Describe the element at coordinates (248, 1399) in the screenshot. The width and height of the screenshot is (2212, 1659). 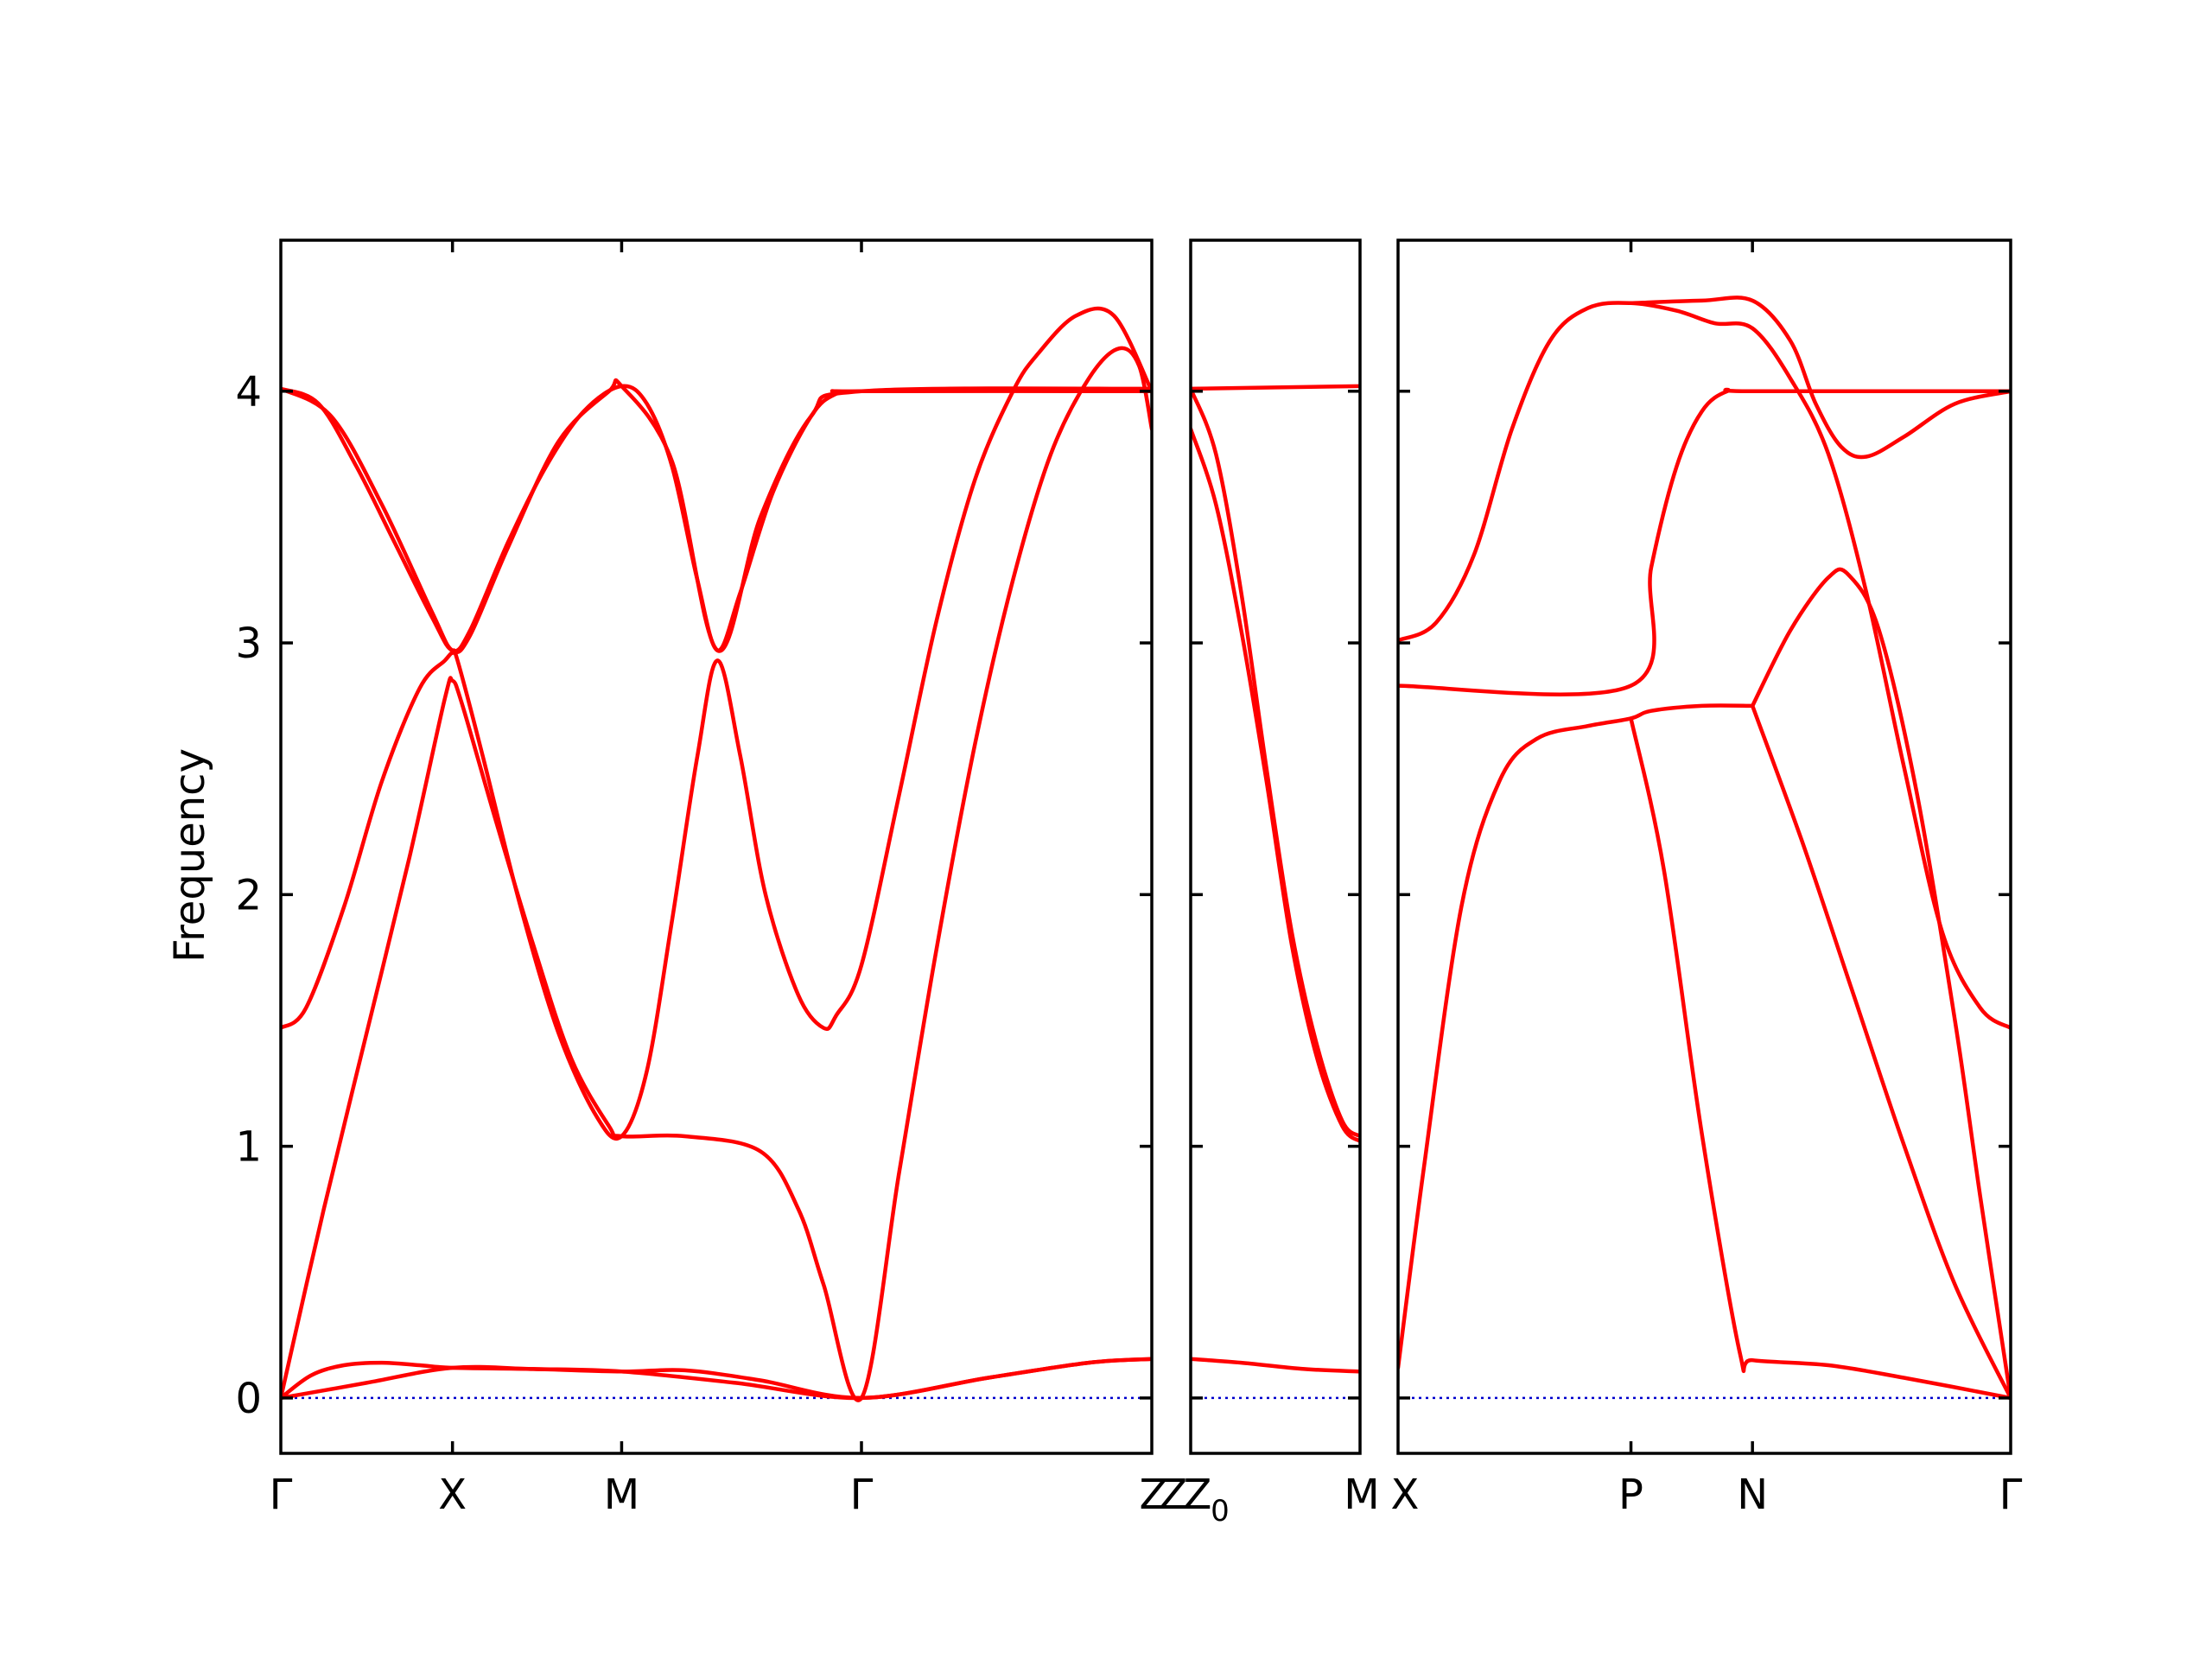
I see `y-tick-label: 0` at that location.